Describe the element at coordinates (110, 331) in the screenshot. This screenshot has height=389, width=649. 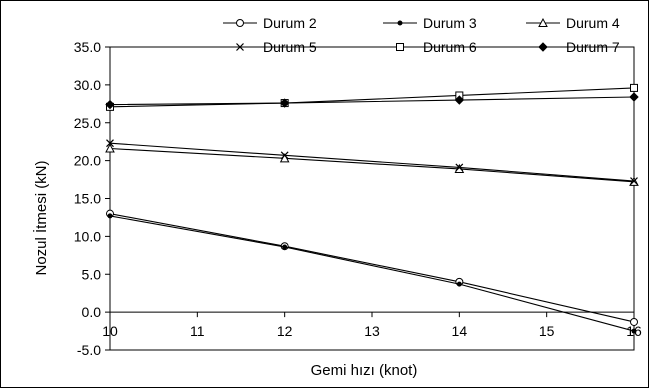
I see `x-tick-label: 10` at that location.